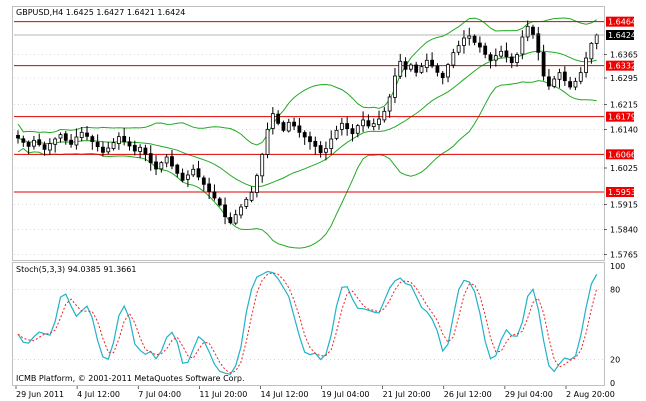 This screenshot has width=646, height=401. What do you see at coordinates (624, 130) in the screenshot?
I see `price-label: 1.6140` at bounding box center [624, 130].